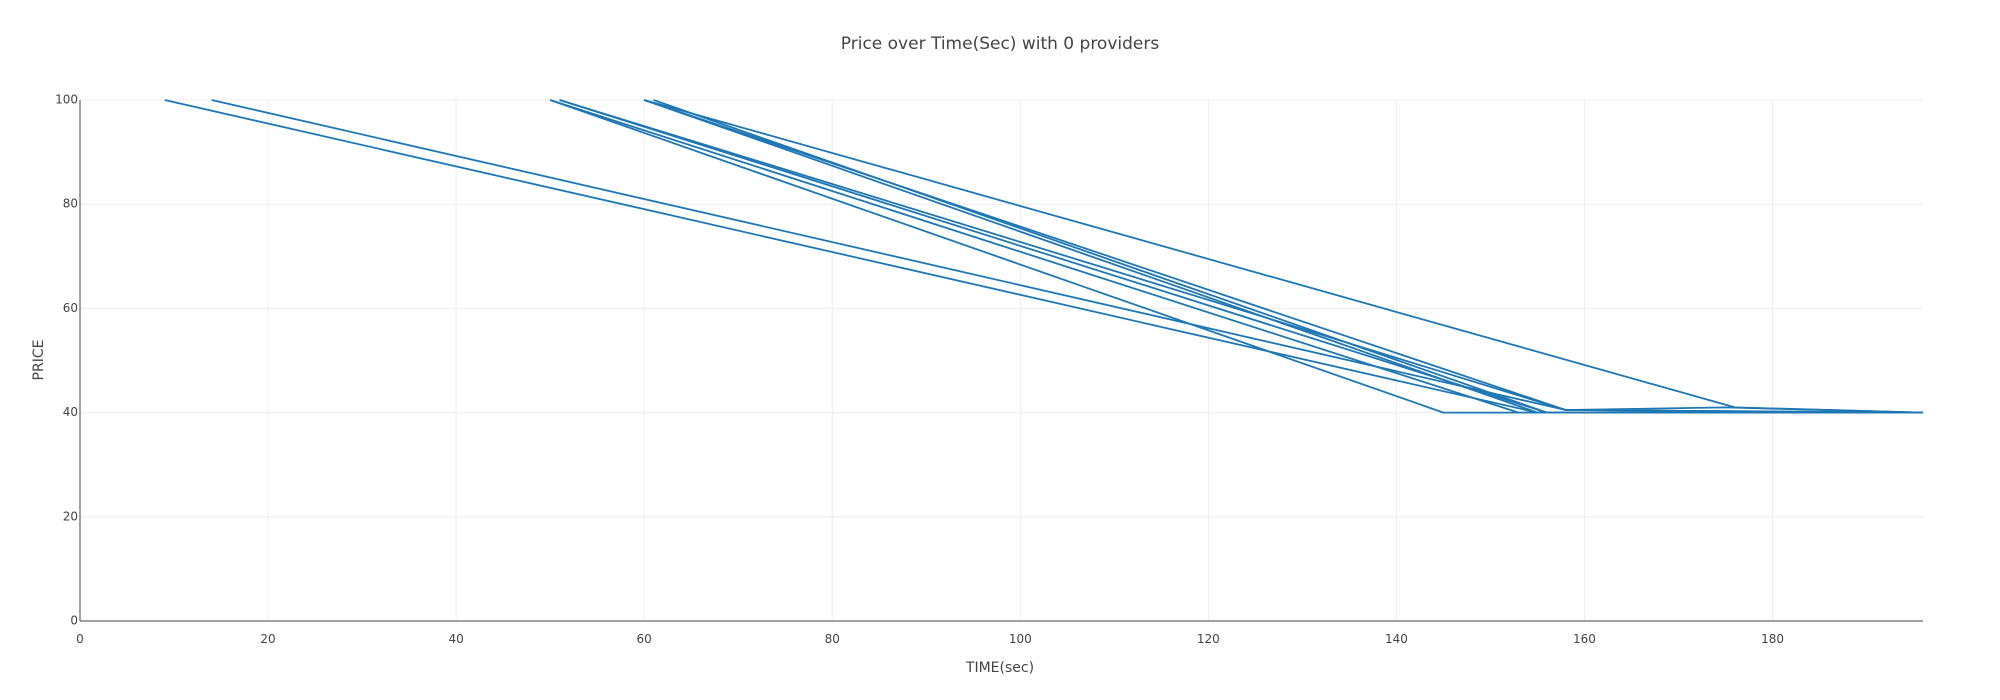  I want to click on y-axis-label: PRICE, so click(39, 360).